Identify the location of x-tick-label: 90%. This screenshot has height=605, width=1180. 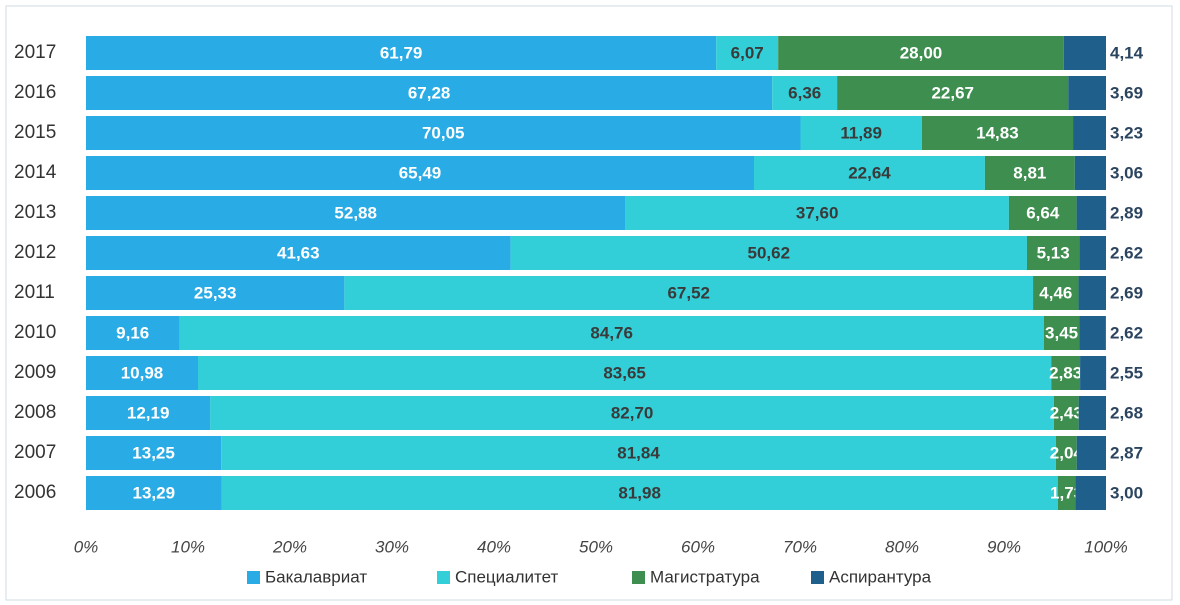
(1004, 546).